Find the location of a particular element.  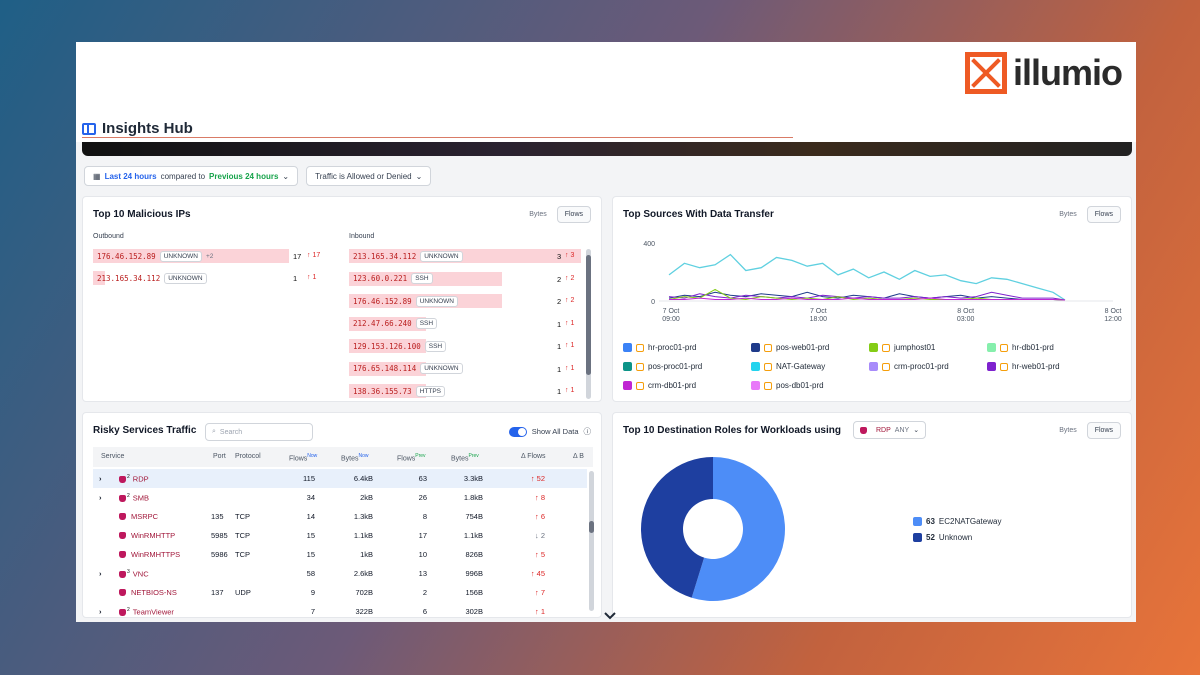

ip-tag: UNKNOWN is located at coordinates (181, 256).